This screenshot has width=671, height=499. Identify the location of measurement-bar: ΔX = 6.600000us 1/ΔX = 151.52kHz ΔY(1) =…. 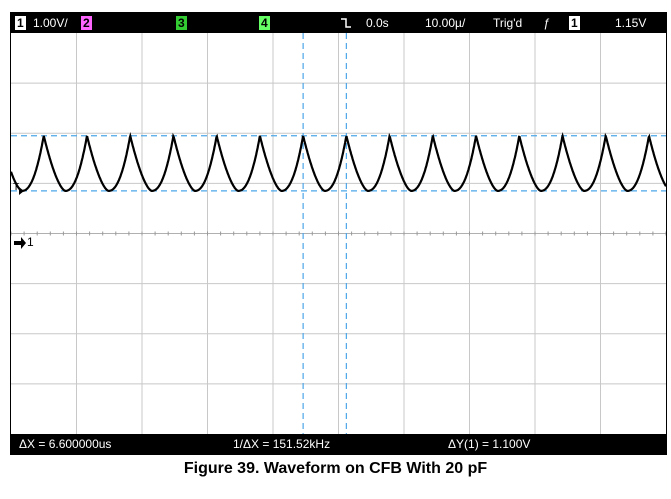
(338, 444).